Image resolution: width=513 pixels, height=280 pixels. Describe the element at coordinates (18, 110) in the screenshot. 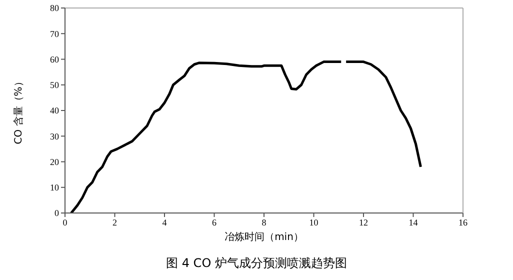

I see `y-axis-title: CO 含量（%）` at that location.